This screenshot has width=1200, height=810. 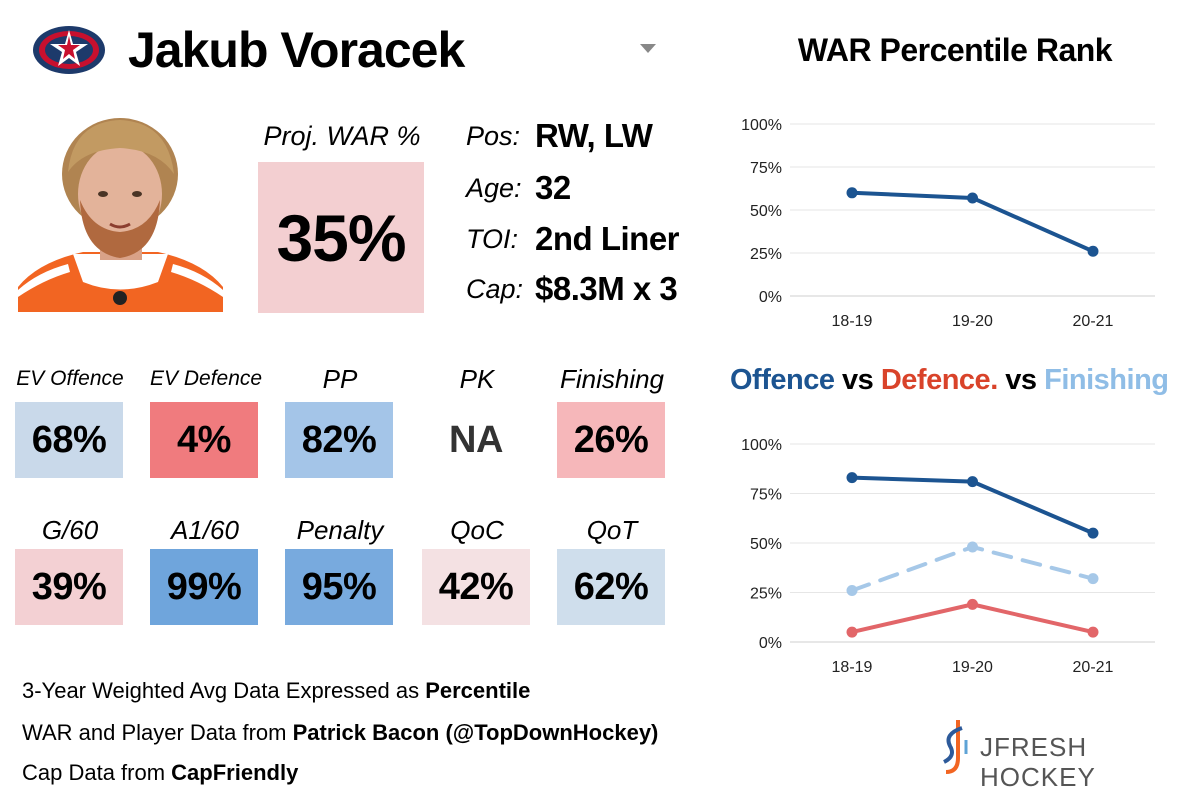 What do you see at coordinates (955, 747) in the screenshot?
I see `jfresh-logo-icon` at bounding box center [955, 747].